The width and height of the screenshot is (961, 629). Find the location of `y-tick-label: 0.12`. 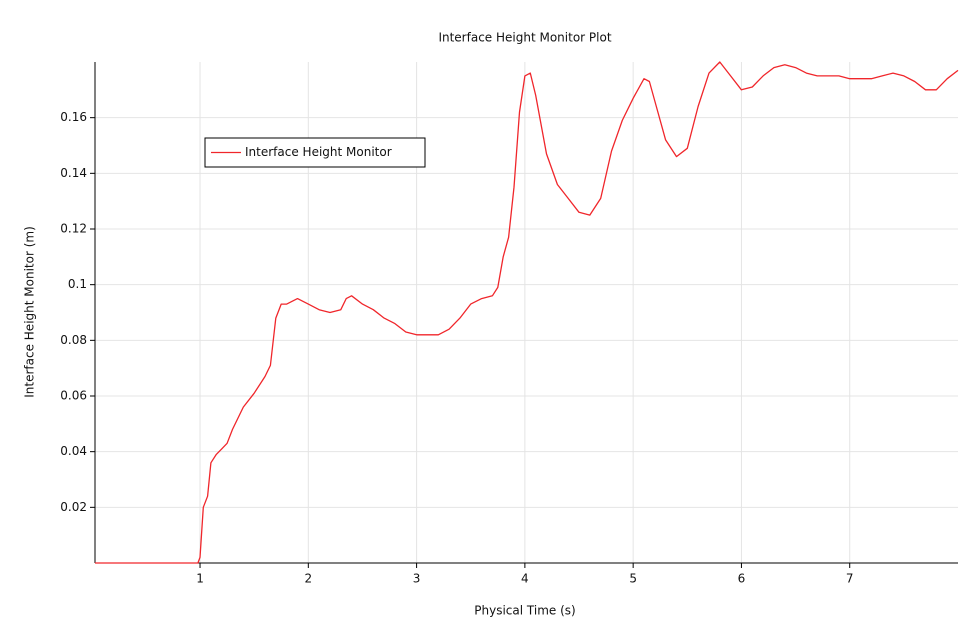

y-tick-label: 0.12 is located at coordinates (73, 229).